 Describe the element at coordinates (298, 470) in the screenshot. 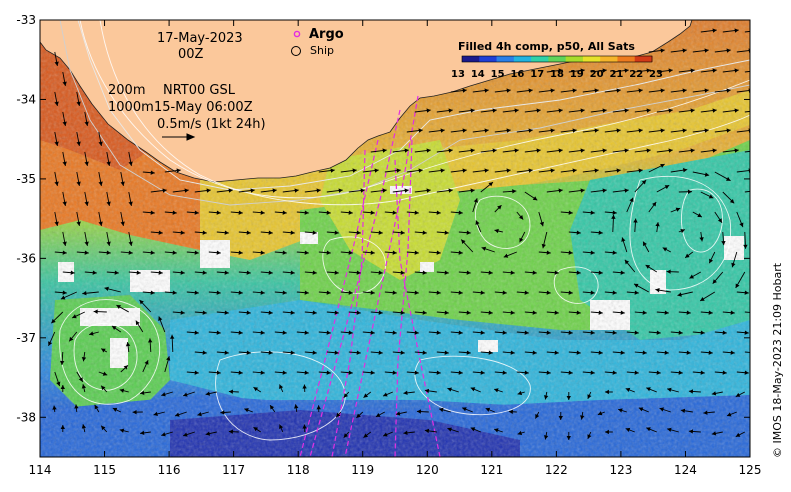

I see `x-tick-label: 118` at that location.